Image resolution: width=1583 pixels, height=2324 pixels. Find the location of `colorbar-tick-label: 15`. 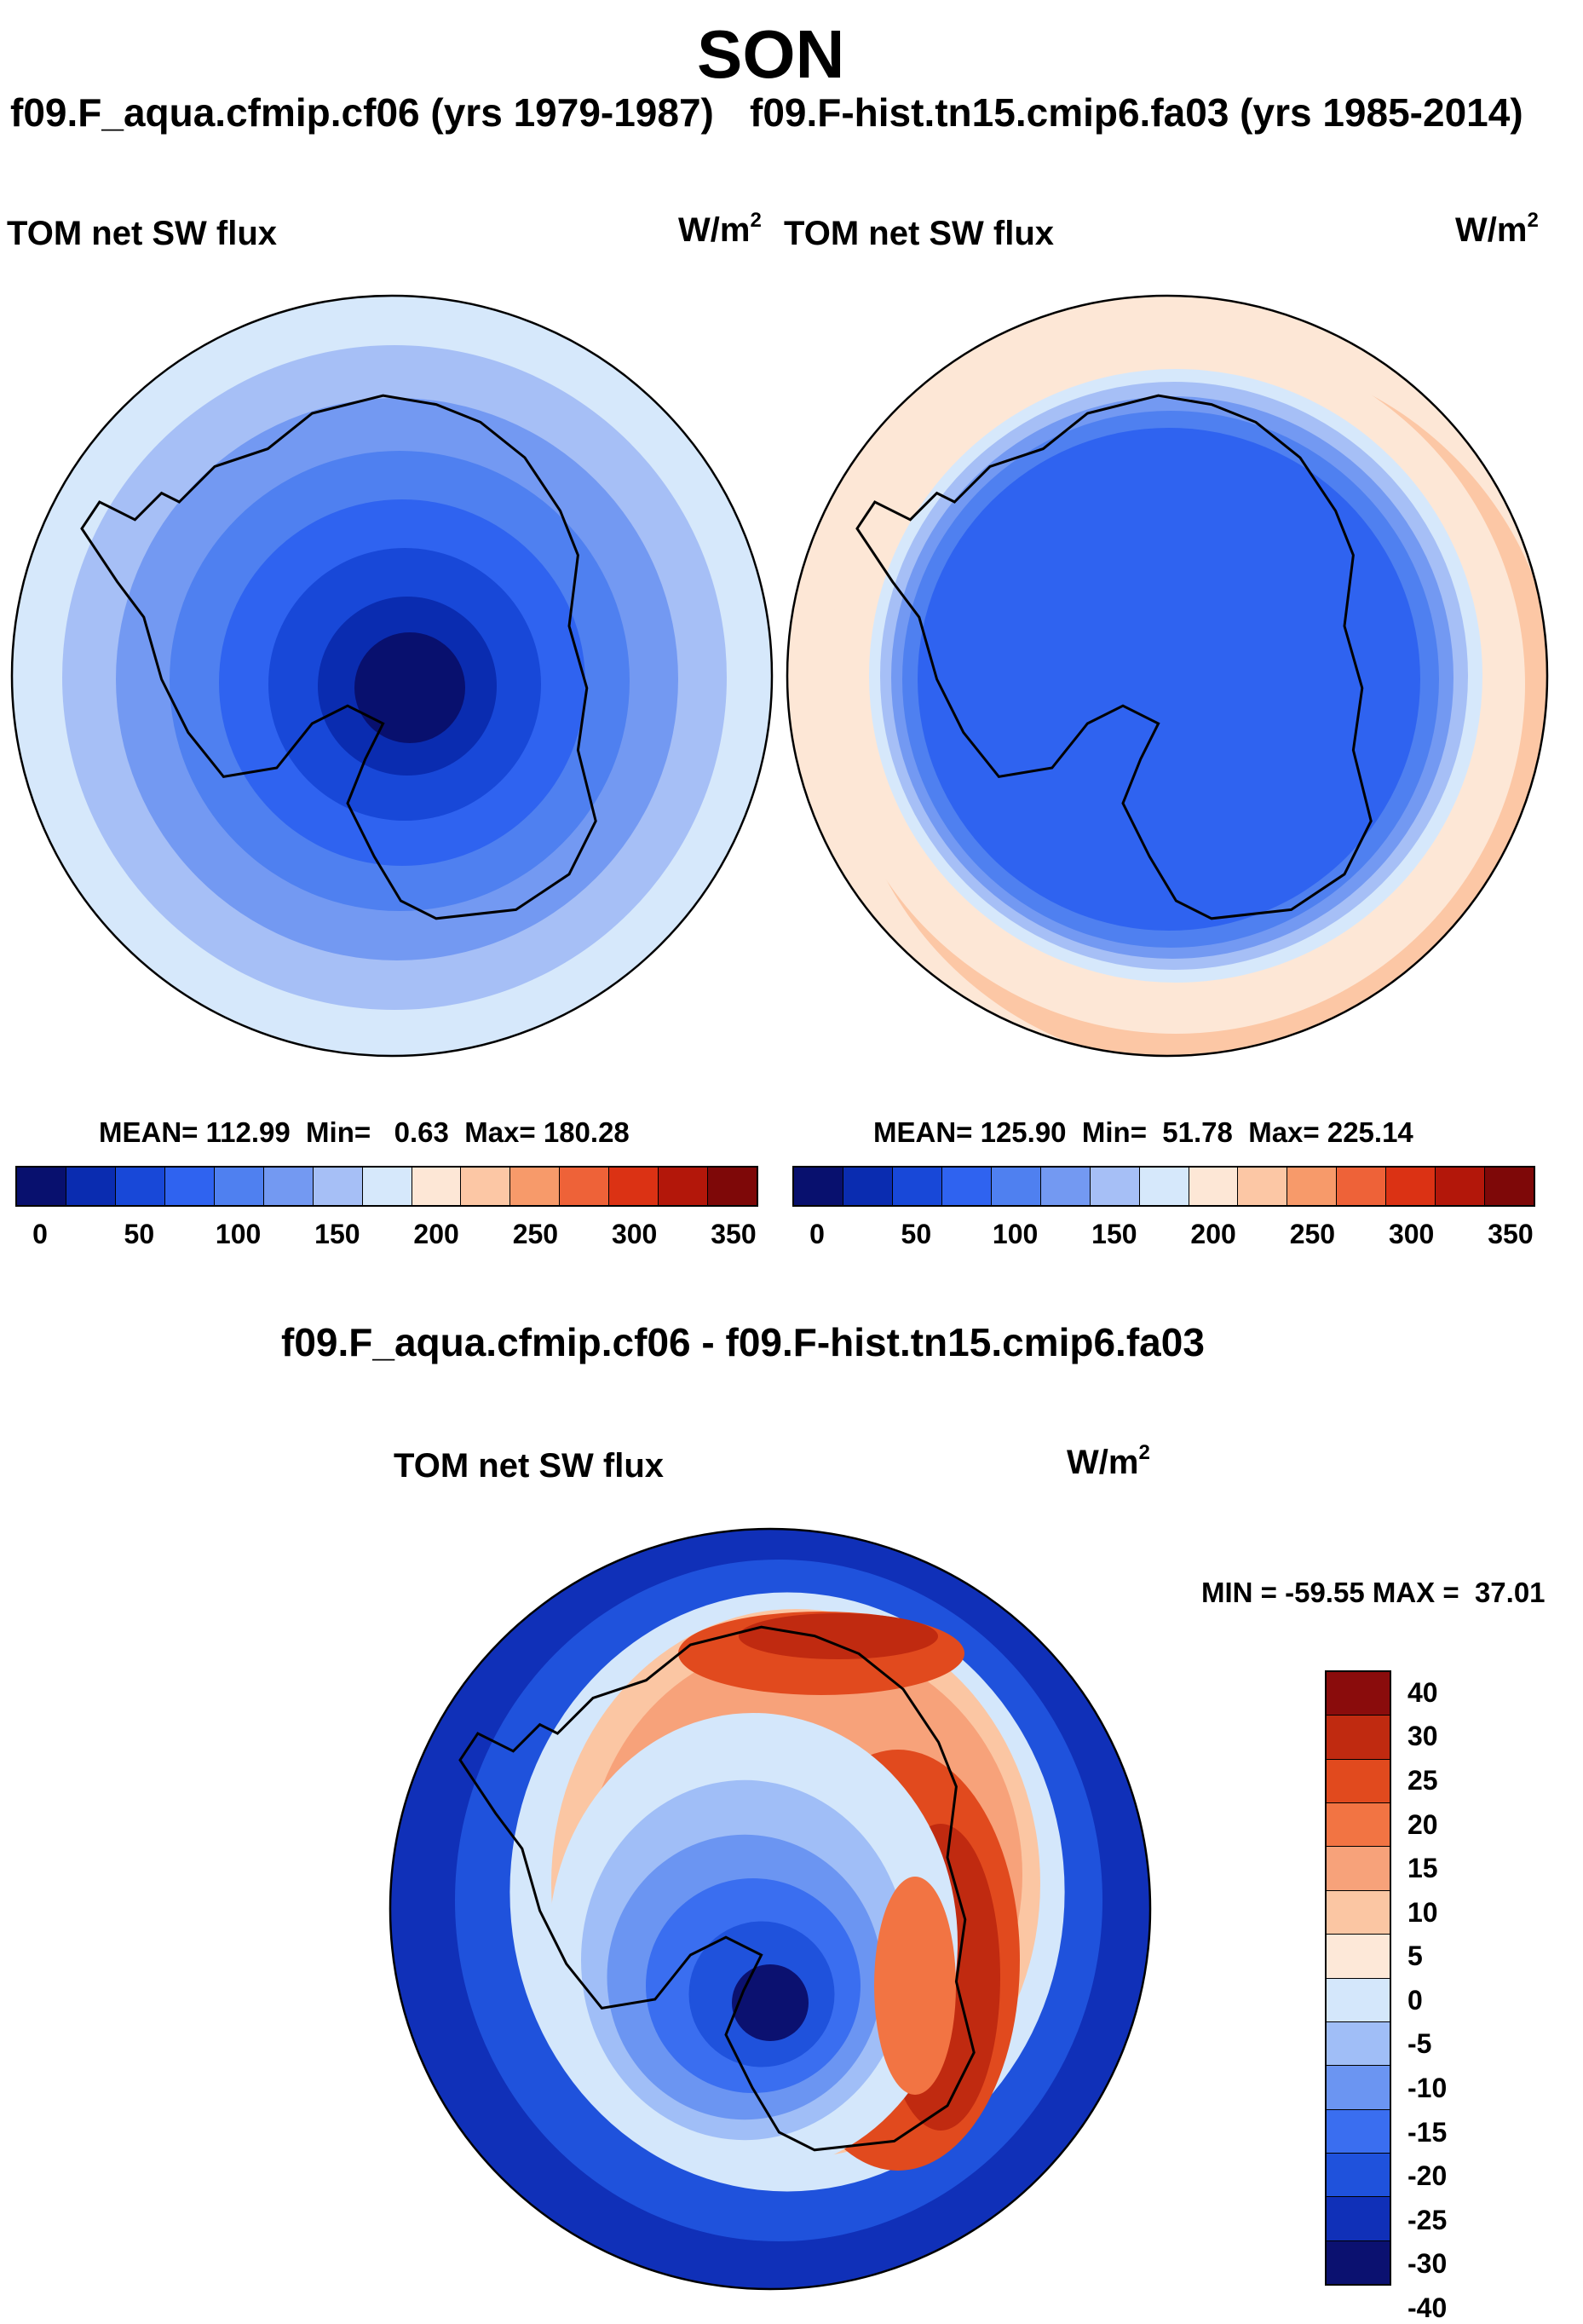

colorbar-tick-label: 15 is located at coordinates (1422, 1869).